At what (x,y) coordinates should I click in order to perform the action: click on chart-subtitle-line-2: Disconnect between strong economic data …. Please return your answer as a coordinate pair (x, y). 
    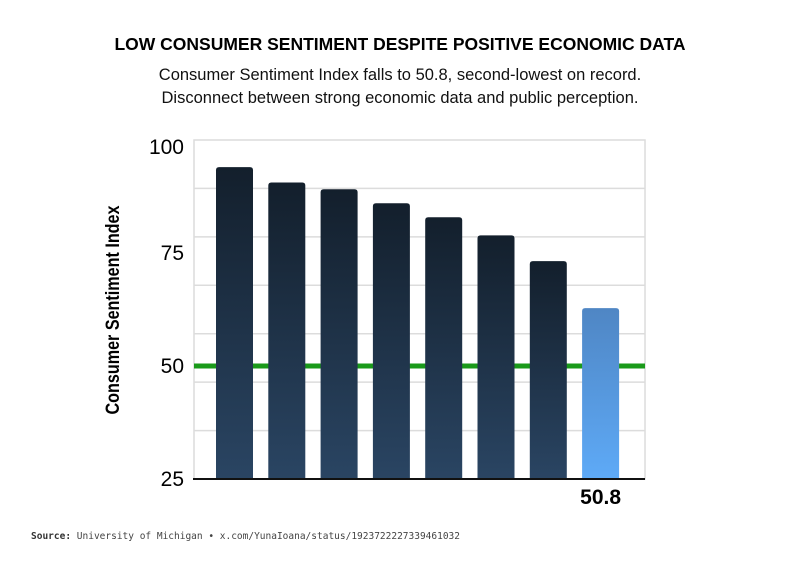
    Looking at the image, I should click on (400, 98).